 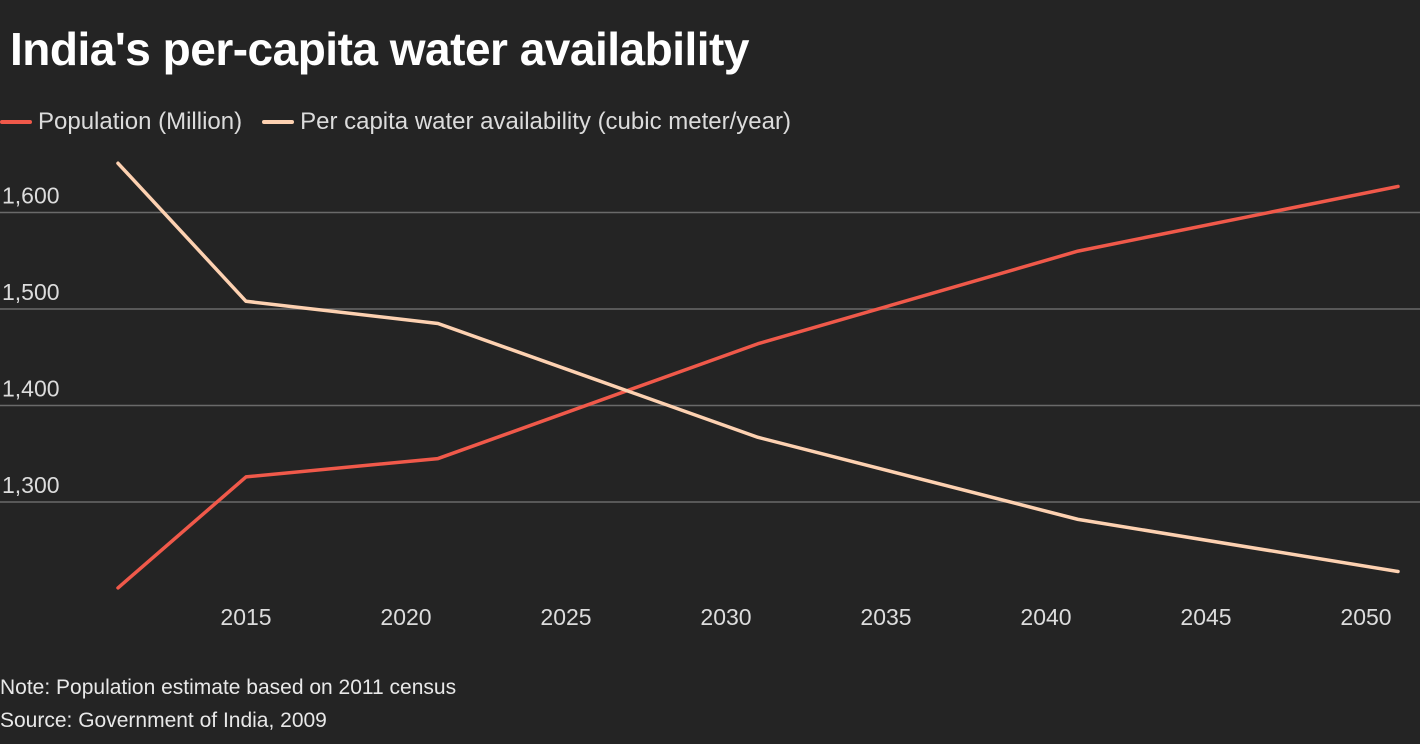 What do you see at coordinates (31, 292) in the screenshot?
I see `y-tick-label: 1,500` at bounding box center [31, 292].